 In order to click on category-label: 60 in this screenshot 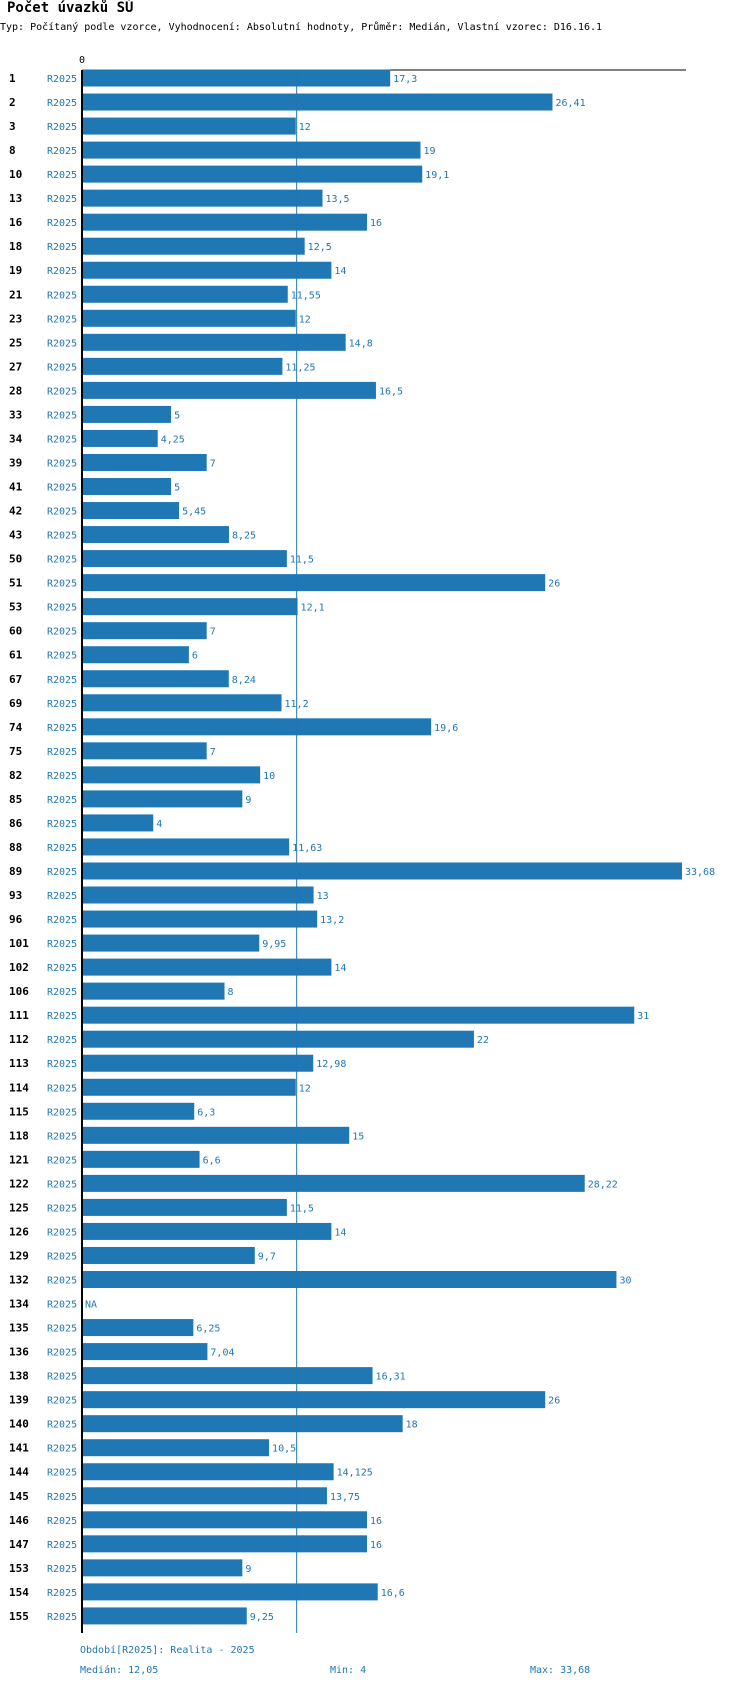, I will do `click(15, 631)`.